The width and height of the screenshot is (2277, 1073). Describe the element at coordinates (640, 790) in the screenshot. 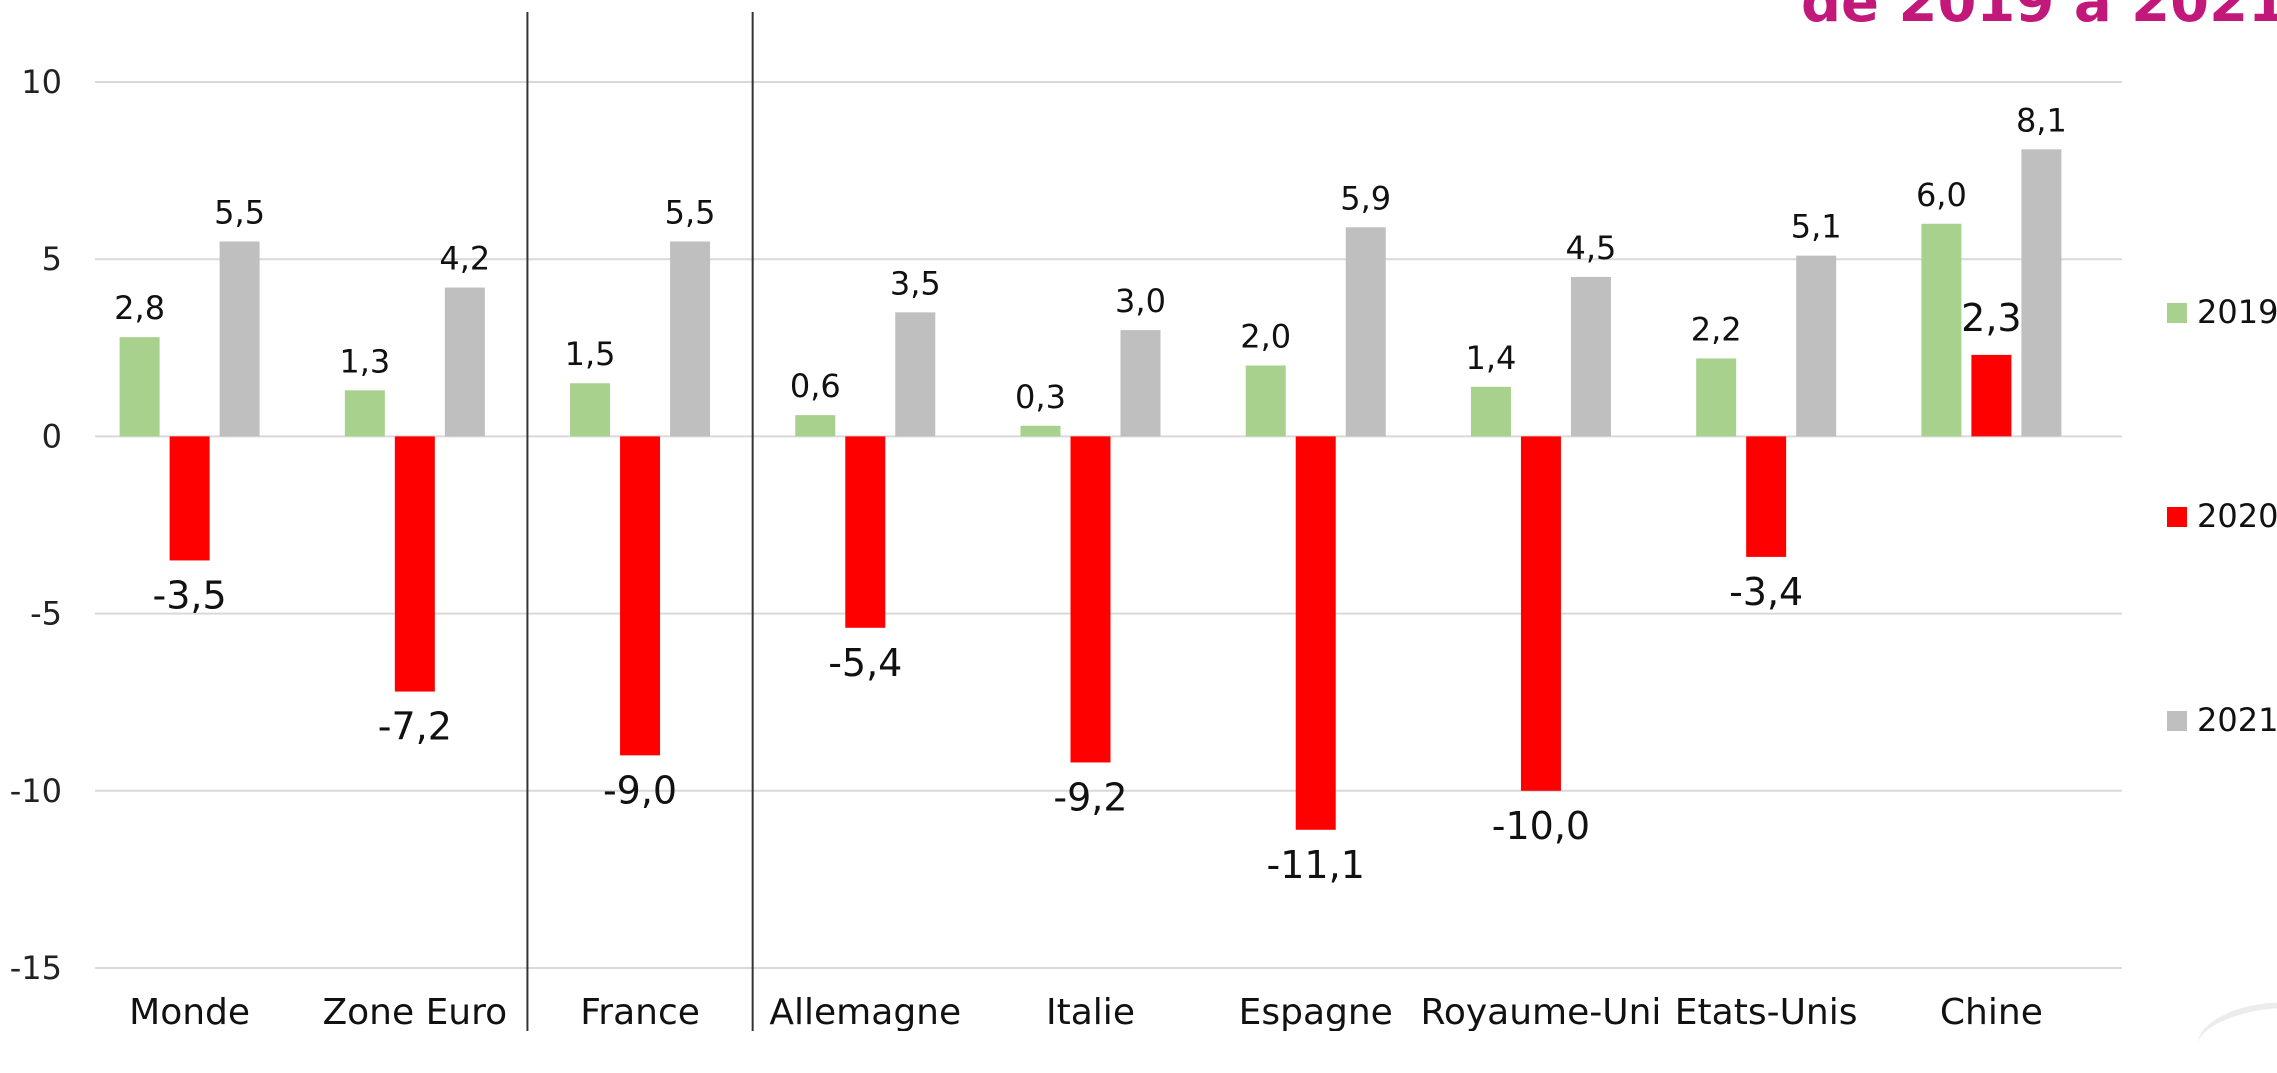

I see `data-label: -9,0` at that location.